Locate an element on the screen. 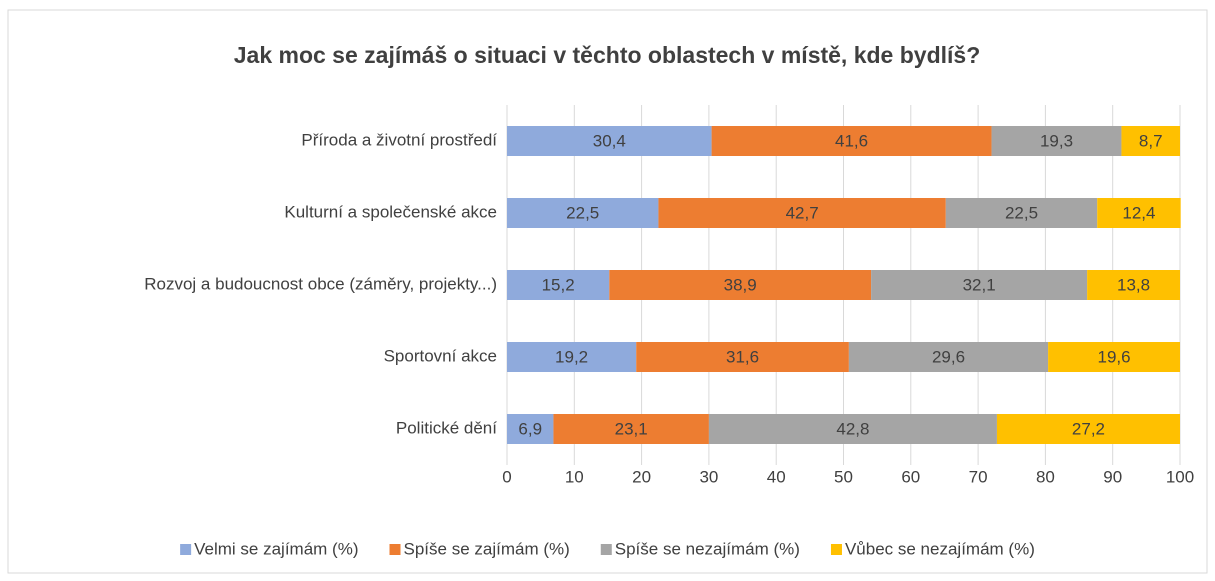 The image size is (1215, 581). data-label: 8,7 is located at coordinates (1151, 140).